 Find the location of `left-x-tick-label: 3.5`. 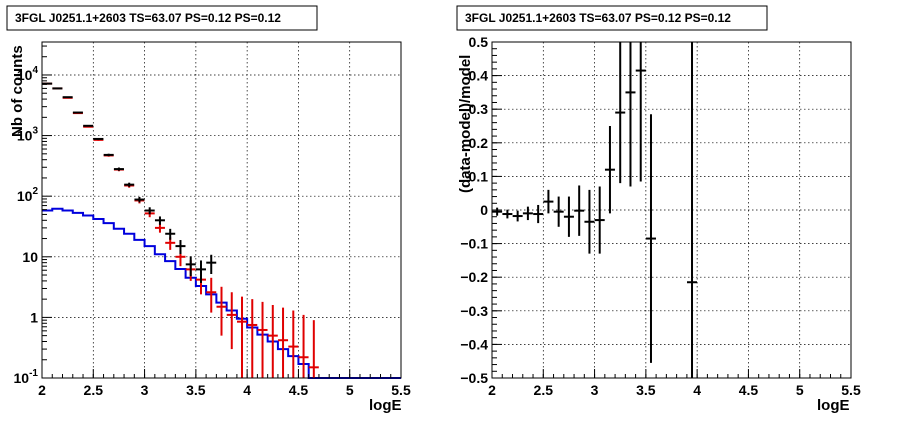

left-x-tick-label: 3.5 is located at coordinates (196, 390).